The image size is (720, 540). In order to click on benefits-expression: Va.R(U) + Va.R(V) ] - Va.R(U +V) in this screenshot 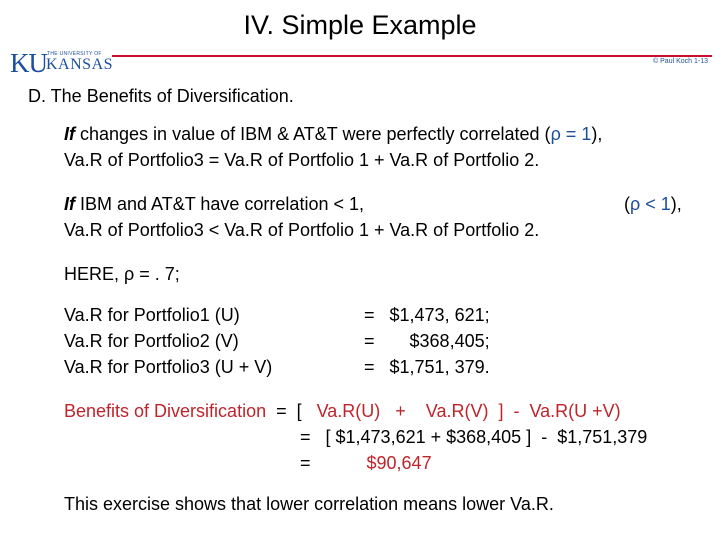, I will do `click(468, 411)`.